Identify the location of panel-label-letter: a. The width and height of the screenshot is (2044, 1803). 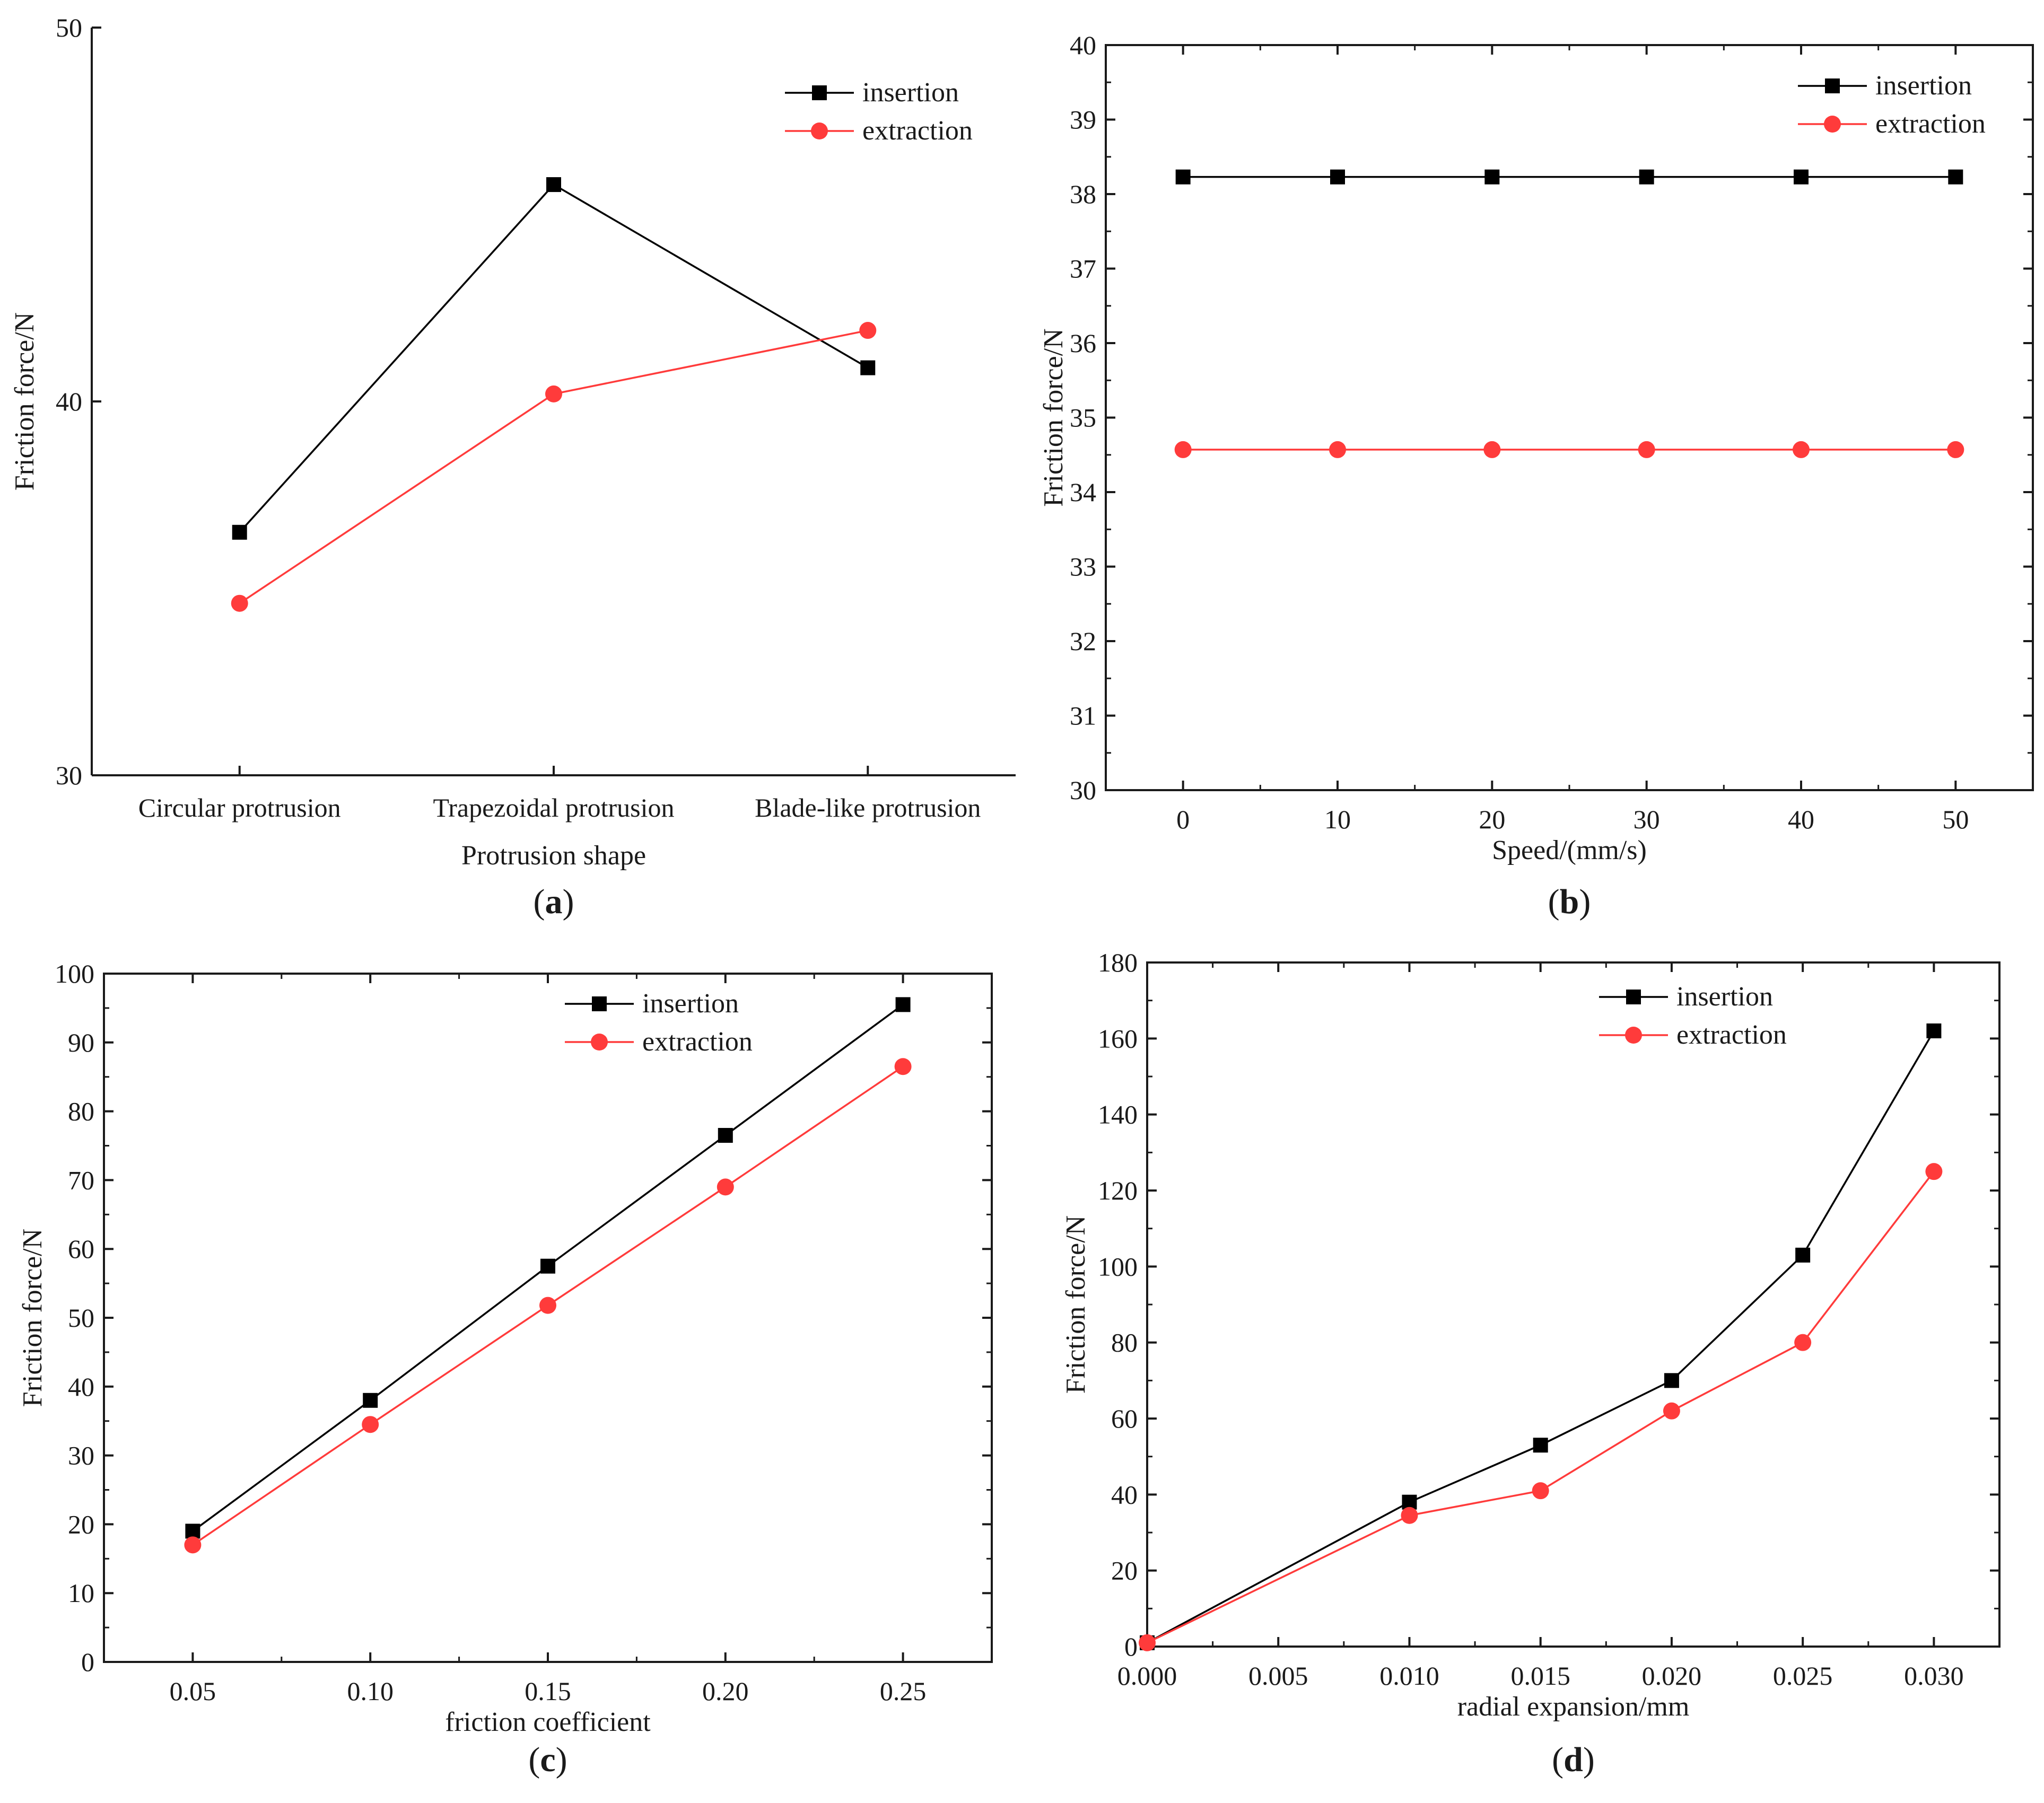
(554, 901).